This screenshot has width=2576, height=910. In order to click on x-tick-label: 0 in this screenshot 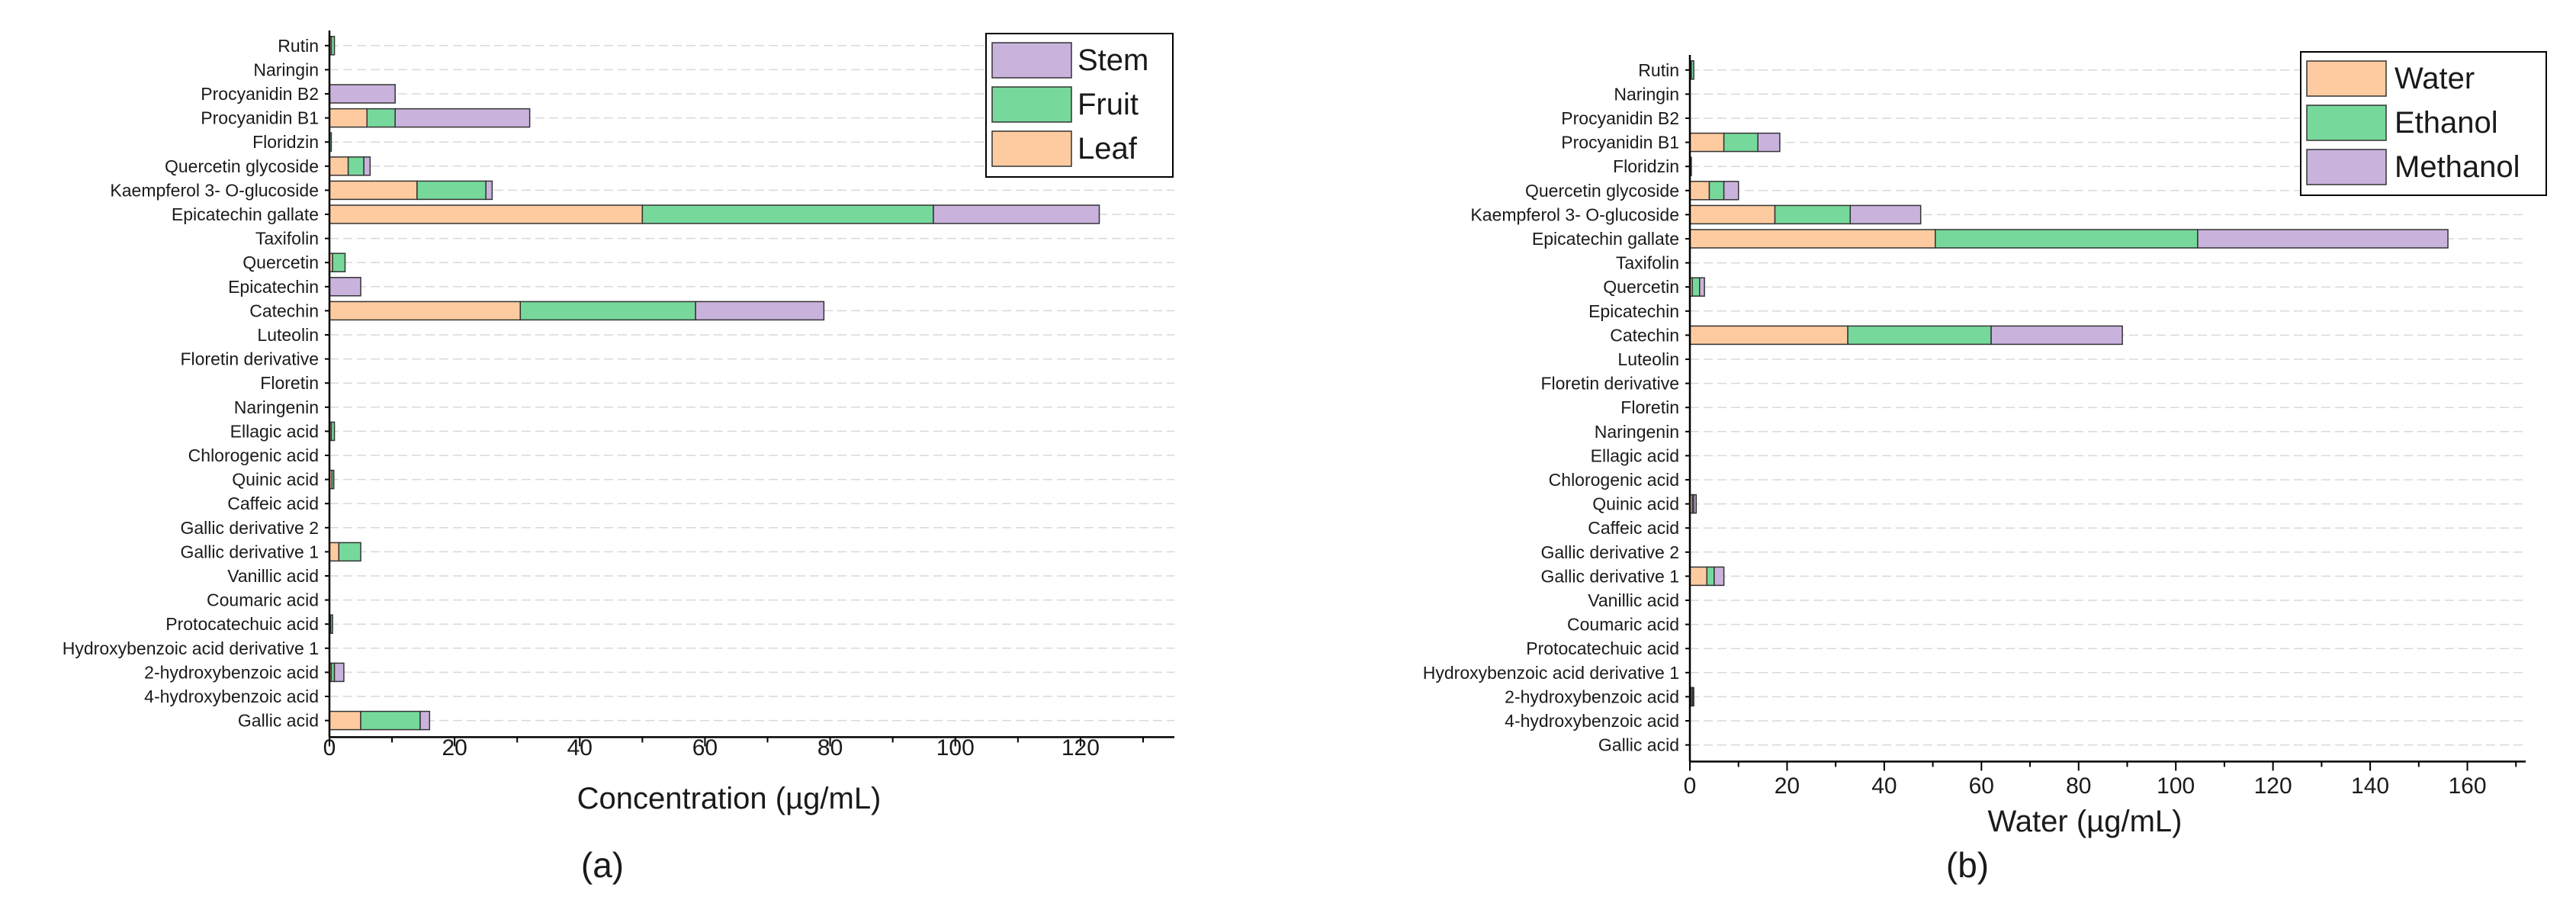, I will do `click(1690, 786)`.